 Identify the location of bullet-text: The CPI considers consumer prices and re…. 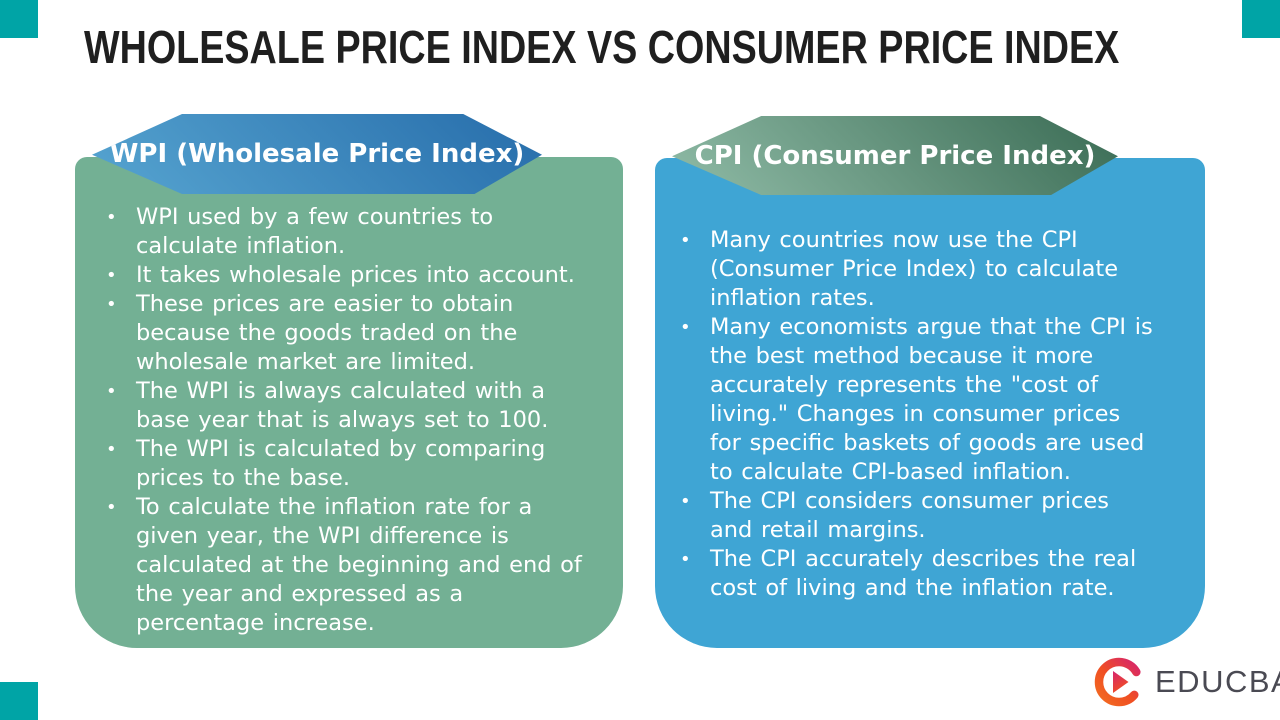
(909, 515).